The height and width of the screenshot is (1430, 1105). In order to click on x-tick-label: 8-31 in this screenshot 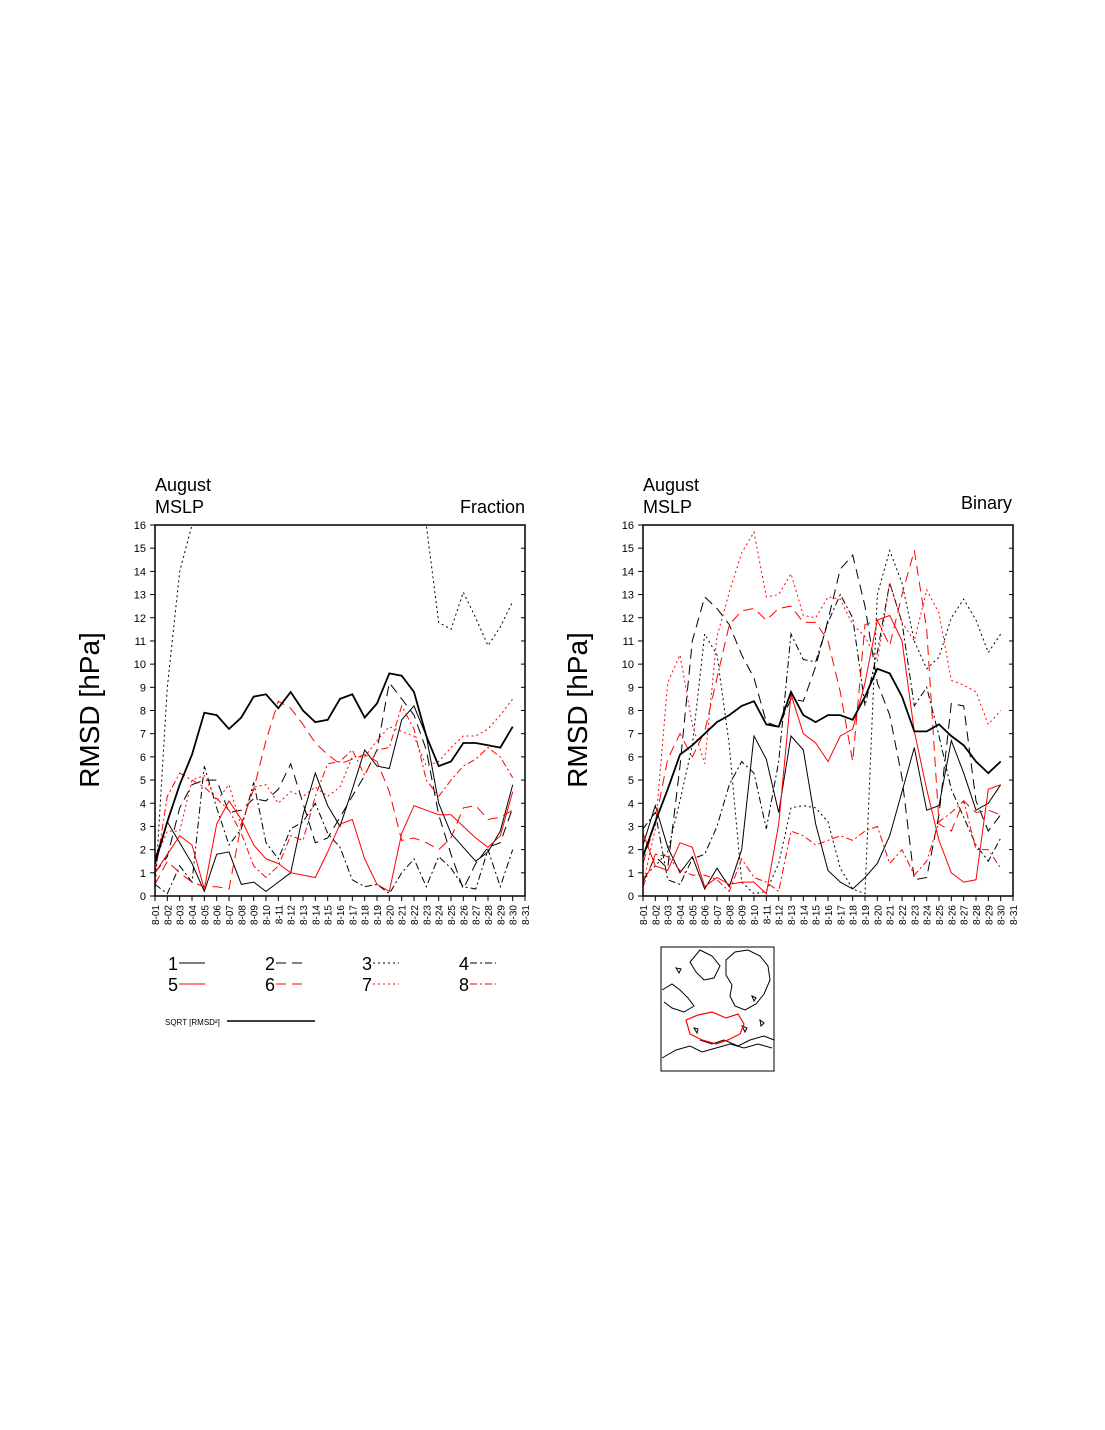, I will do `click(526, 915)`.